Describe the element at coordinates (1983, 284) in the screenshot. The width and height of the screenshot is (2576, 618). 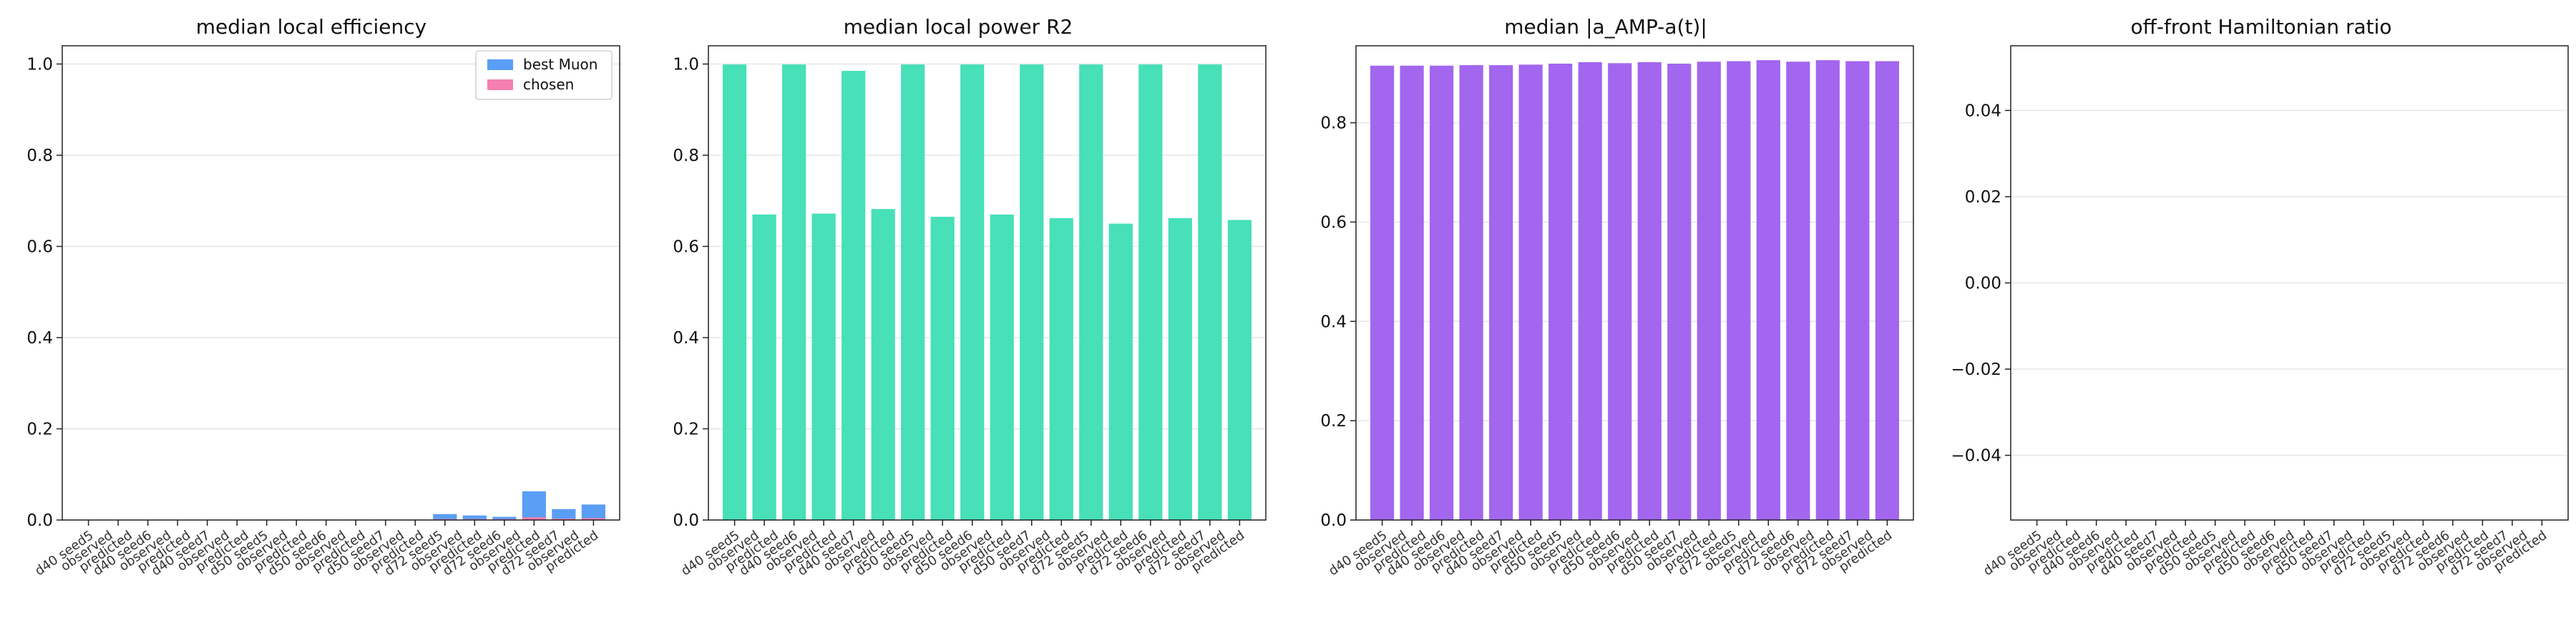
I see `y-tick-label: 0.00` at that location.